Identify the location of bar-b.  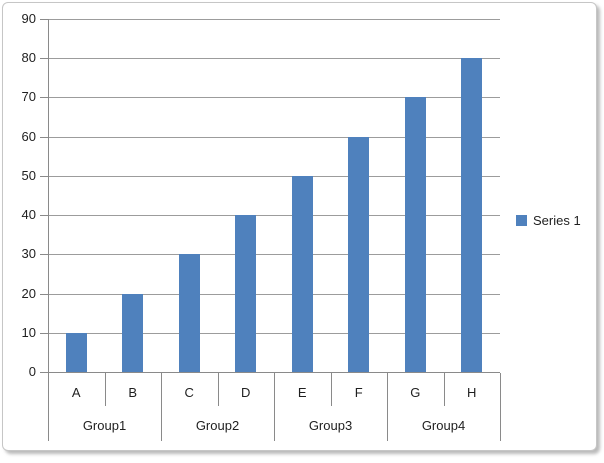
(133, 333).